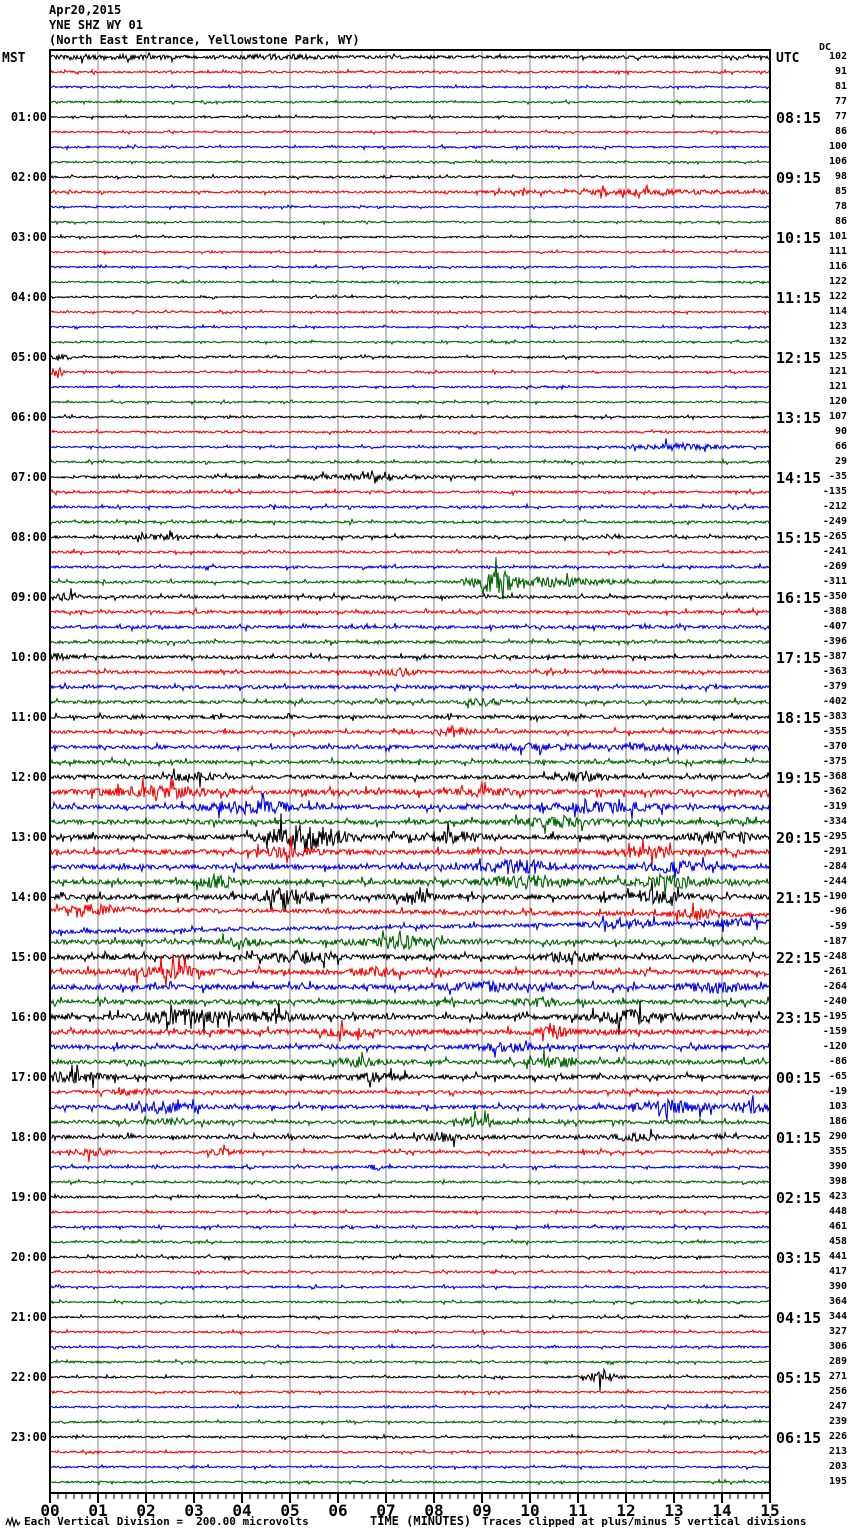  Describe the element at coordinates (28, 417) in the screenshot. I see `mst-hour-label: 06:00` at that location.